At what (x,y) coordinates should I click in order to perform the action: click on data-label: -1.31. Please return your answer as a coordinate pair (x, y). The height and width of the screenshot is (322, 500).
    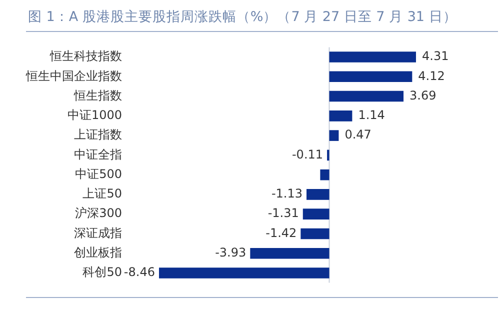
    Looking at the image, I should click on (283, 213).